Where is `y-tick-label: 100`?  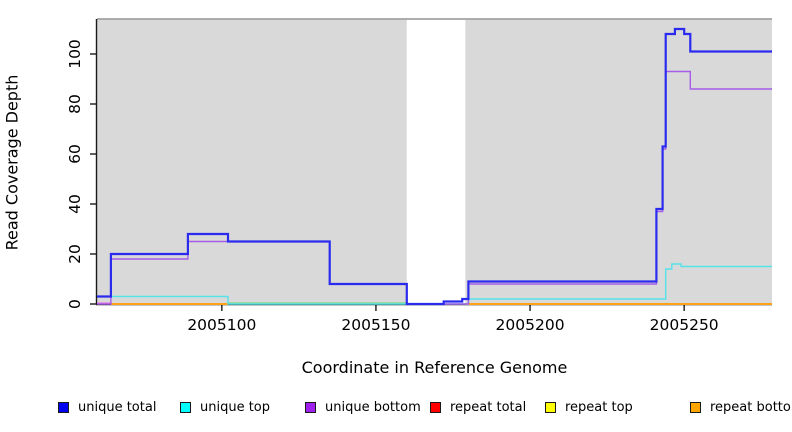
y-tick-label: 100 is located at coordinates (75, 54).